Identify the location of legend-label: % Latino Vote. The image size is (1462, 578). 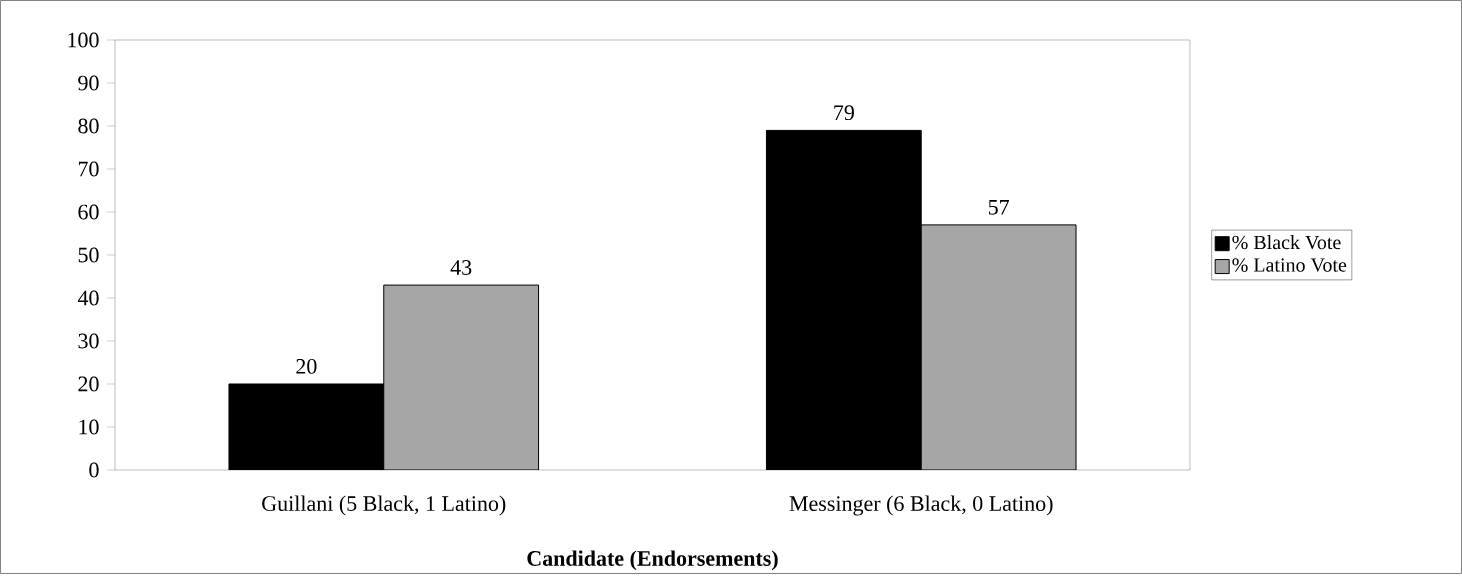
(1289, 265).